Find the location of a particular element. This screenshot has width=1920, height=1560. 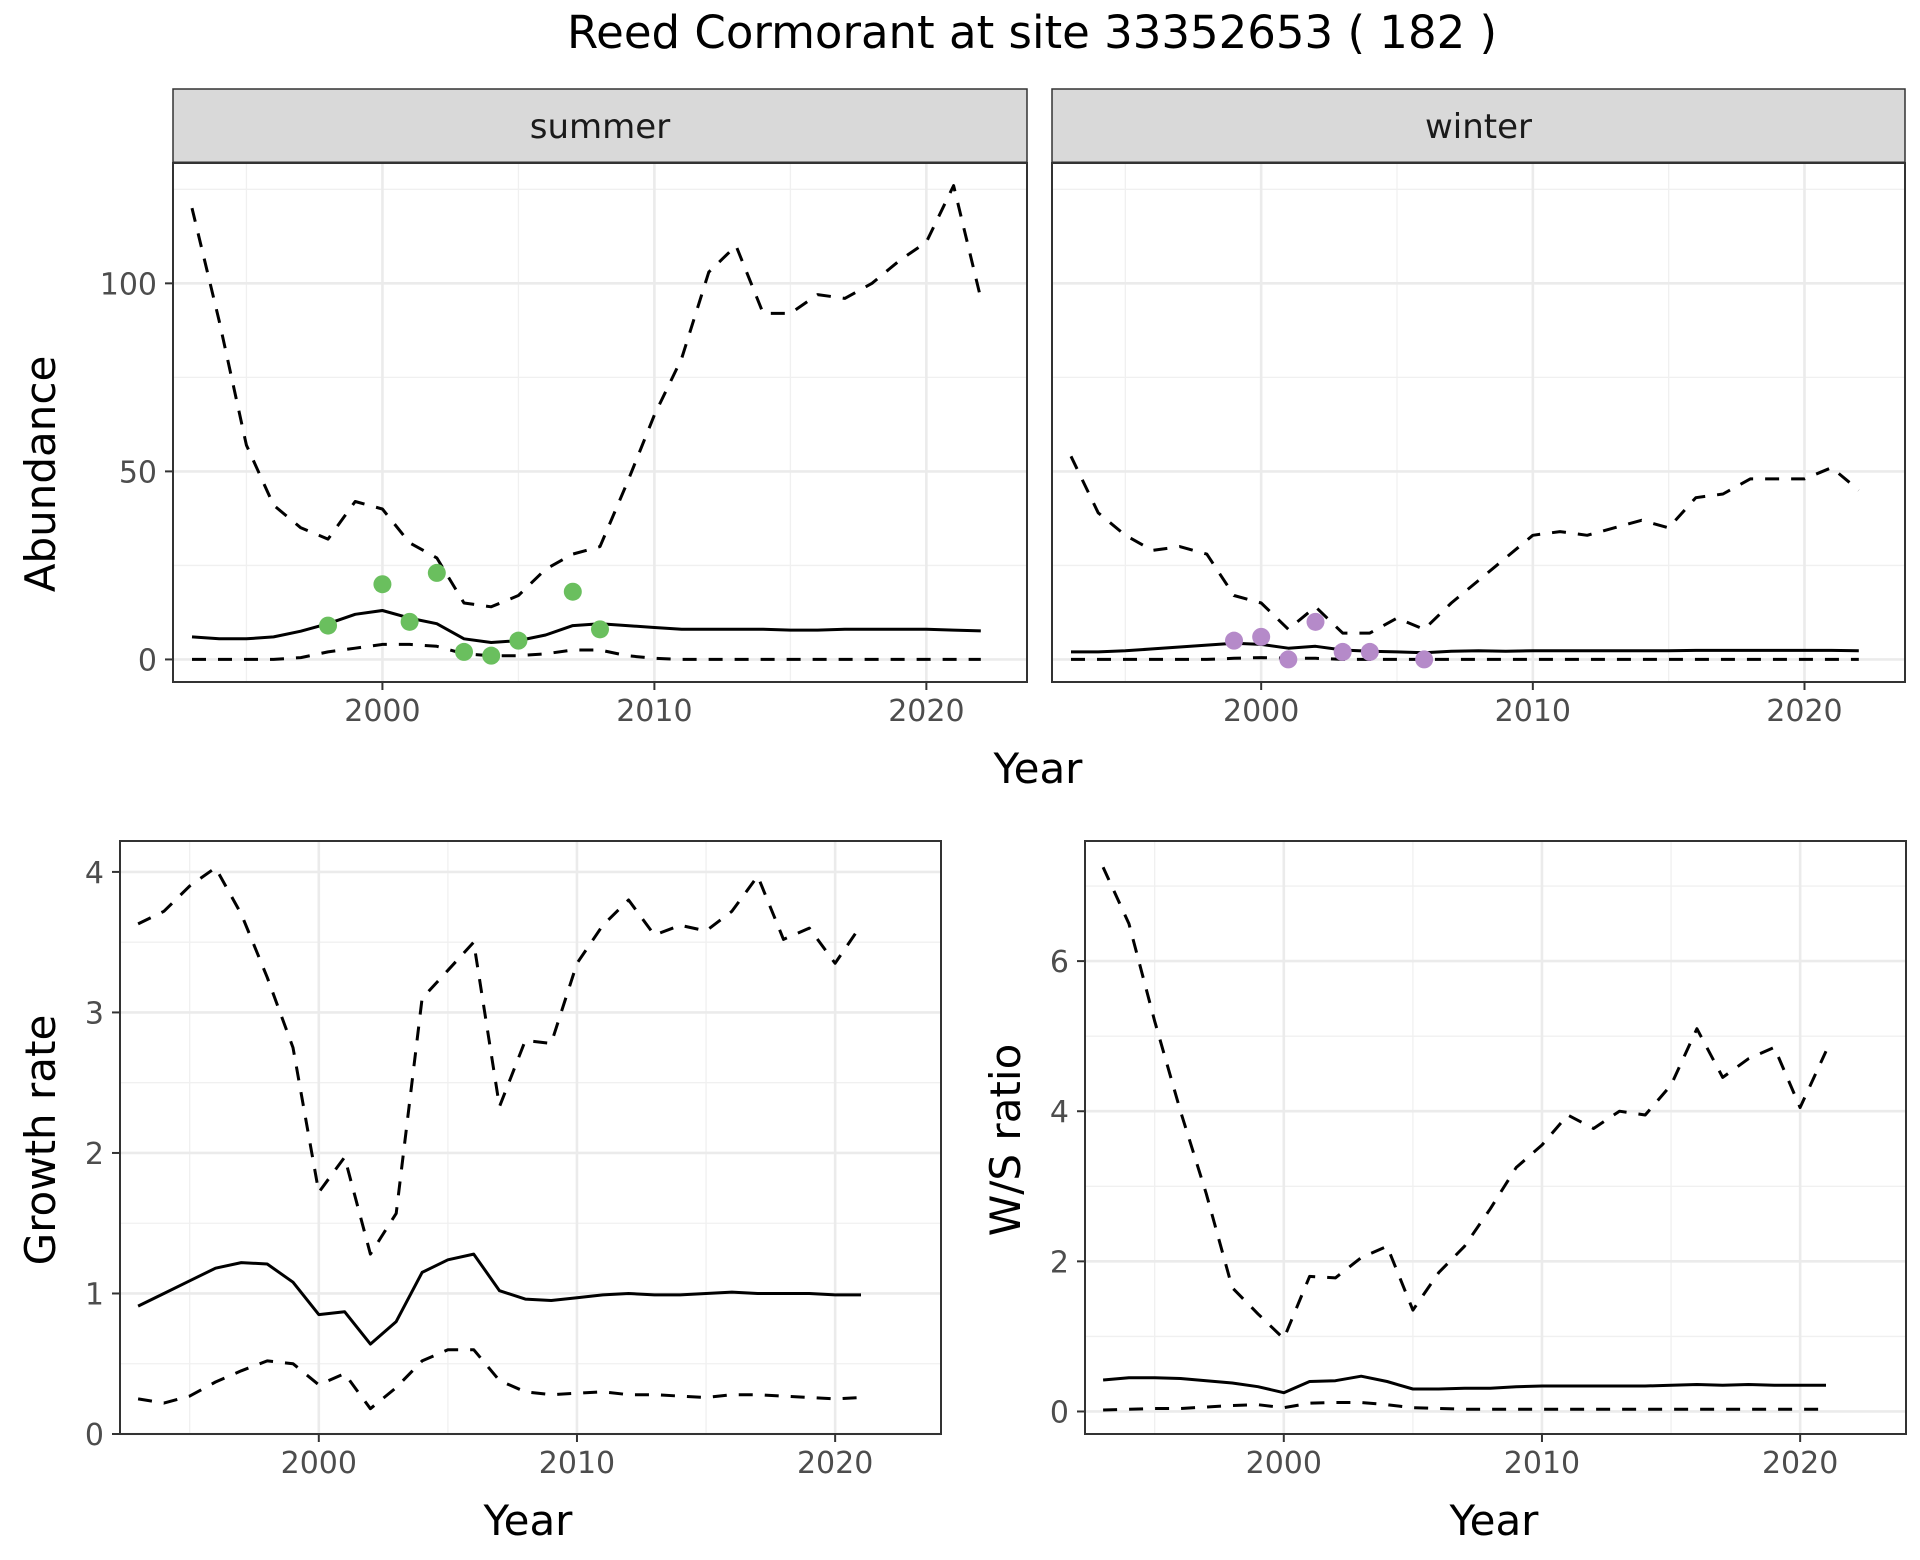

growth-y-axis-title: Growth rate is located at coordinates (40, 1140).